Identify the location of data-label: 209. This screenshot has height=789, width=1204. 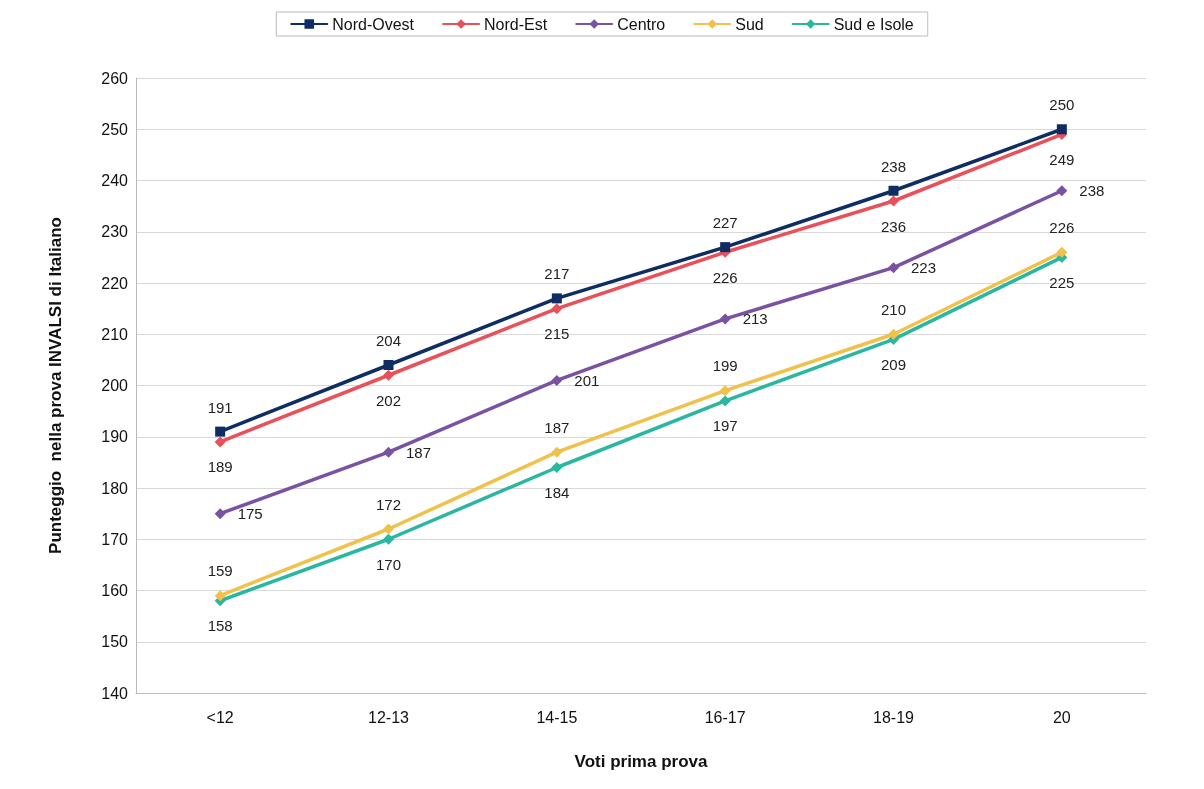
(893, 364).